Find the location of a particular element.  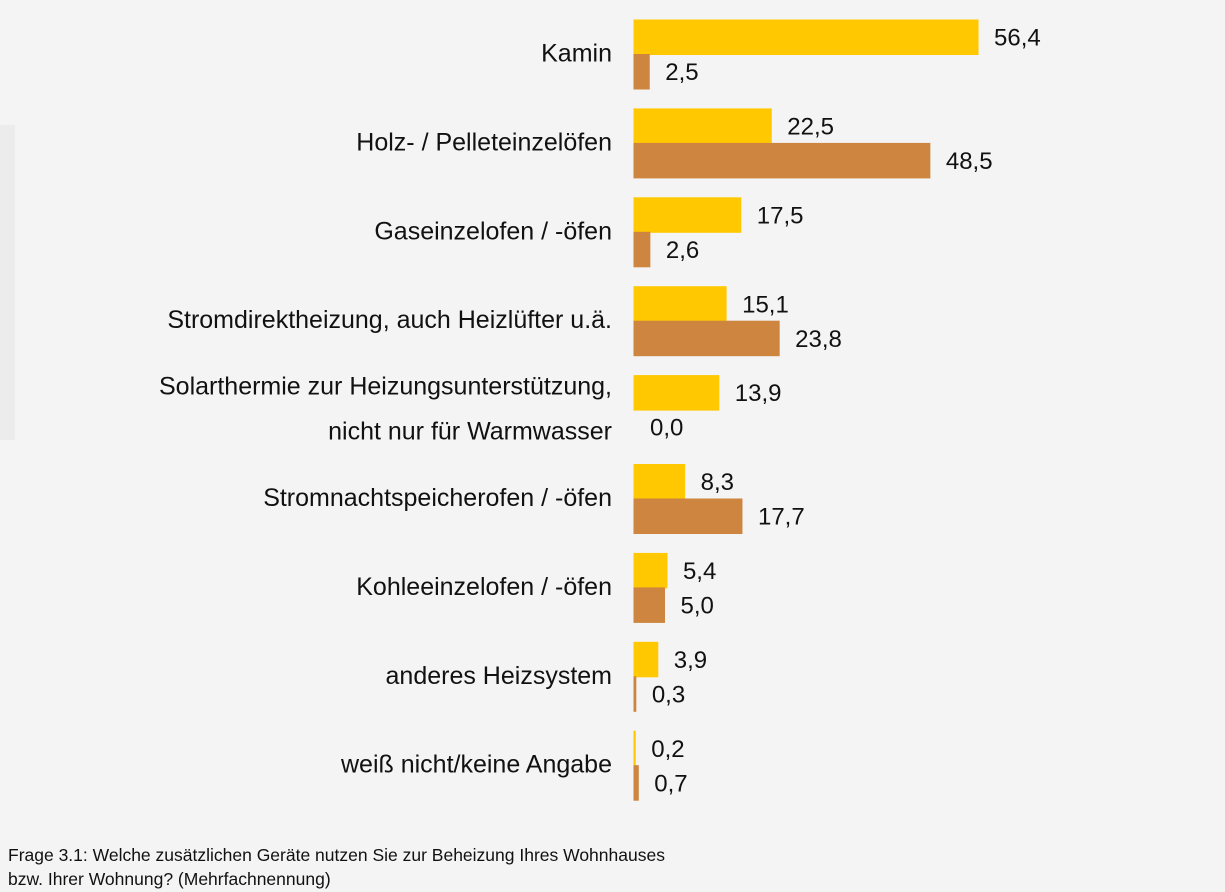

value-label: 17,5 is located at coordinates (780, 215).